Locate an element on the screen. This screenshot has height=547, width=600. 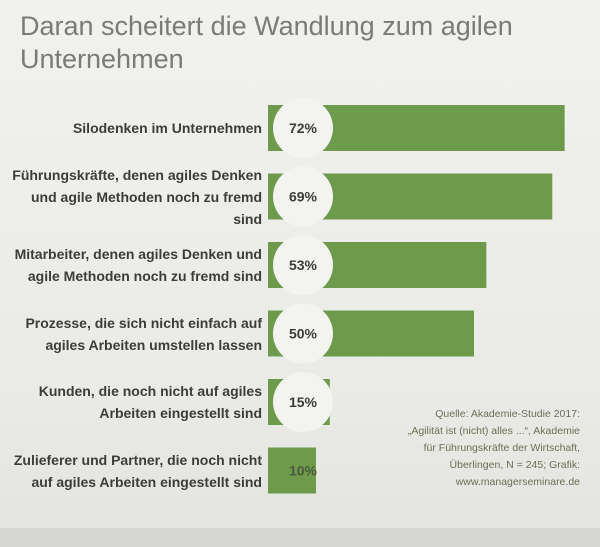
category-label-5-line-1: Kunden, die noch nicht auf agiles is located at coordinates (150, 391).